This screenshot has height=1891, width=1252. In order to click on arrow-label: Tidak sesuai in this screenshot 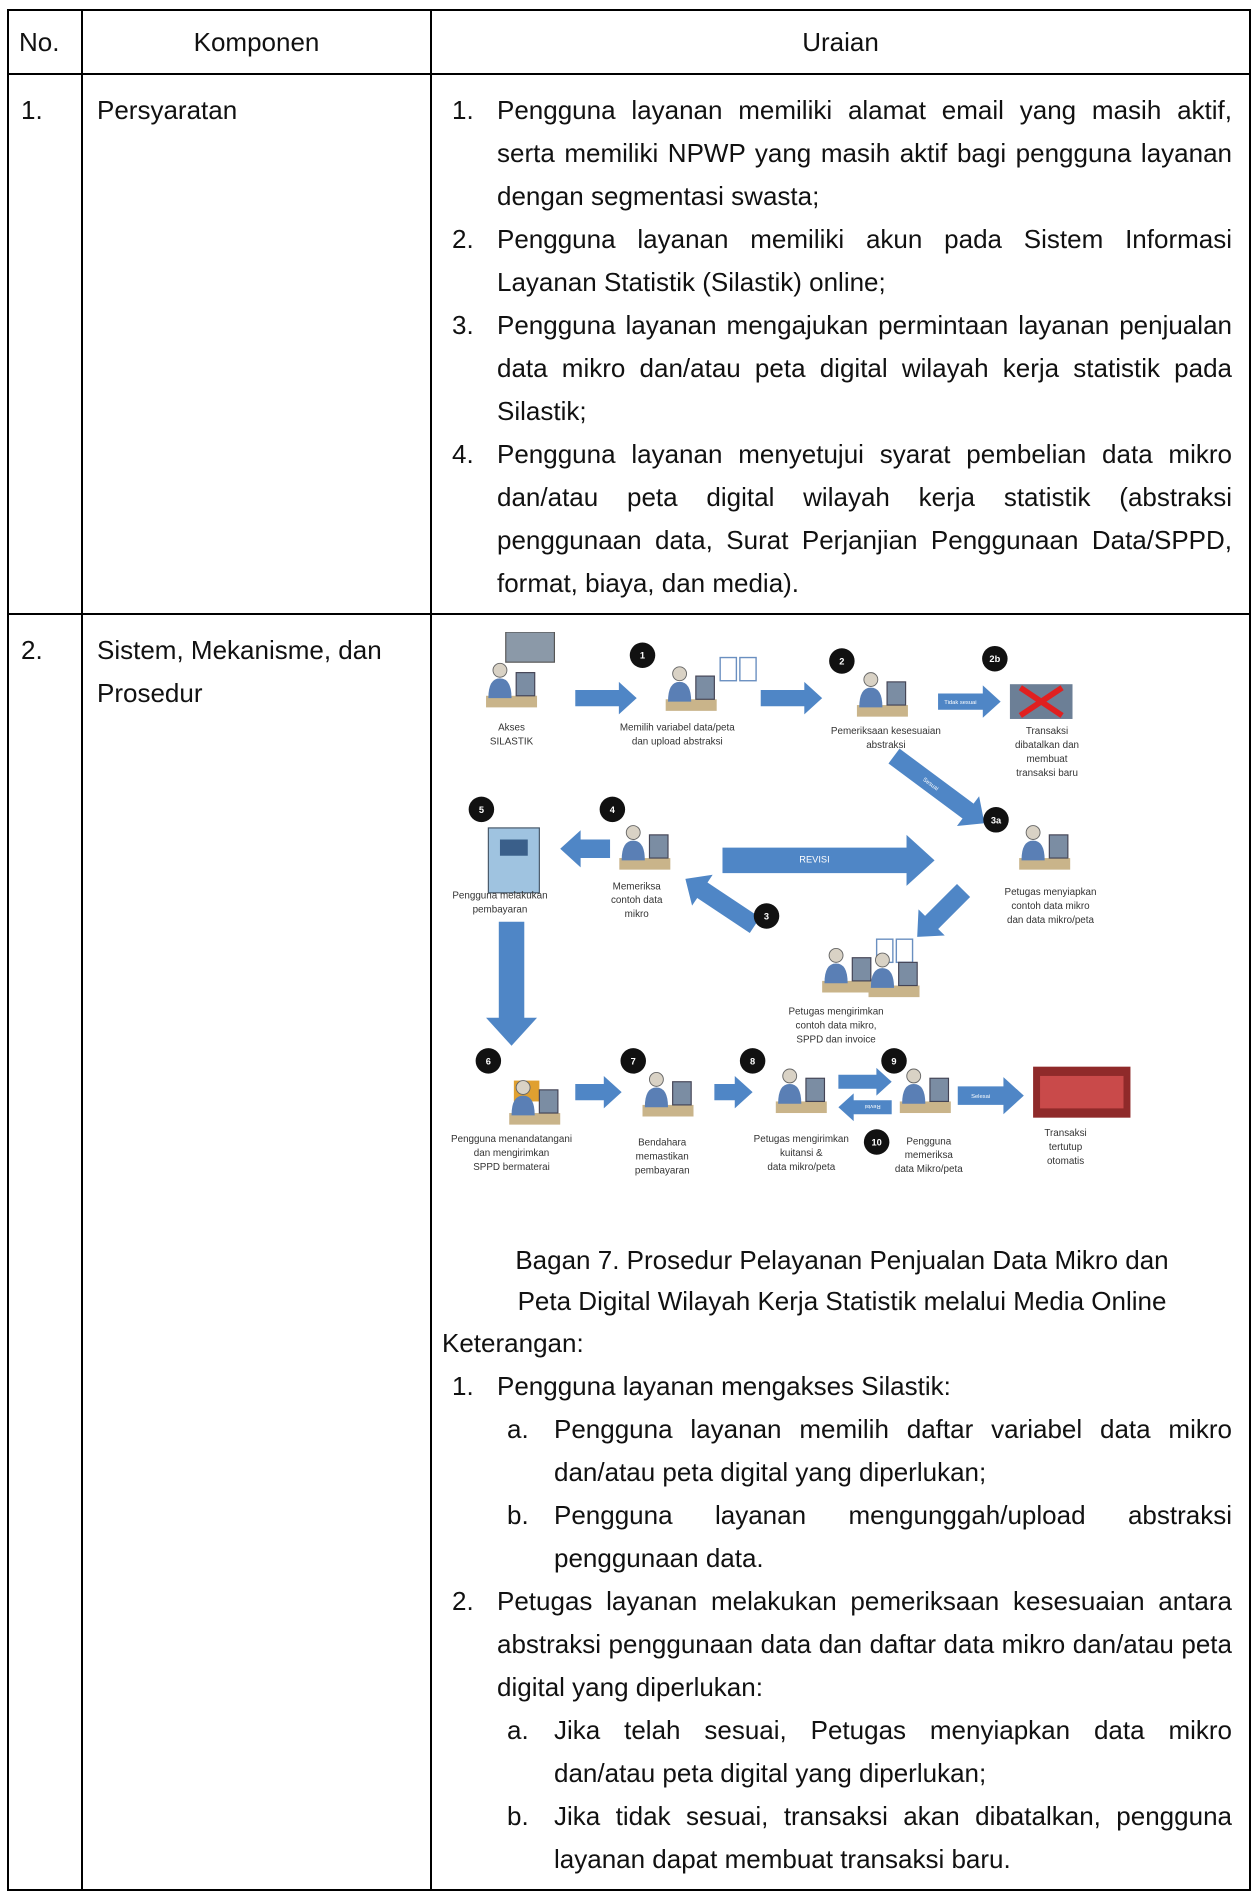, I will do `click(960, 703)`.